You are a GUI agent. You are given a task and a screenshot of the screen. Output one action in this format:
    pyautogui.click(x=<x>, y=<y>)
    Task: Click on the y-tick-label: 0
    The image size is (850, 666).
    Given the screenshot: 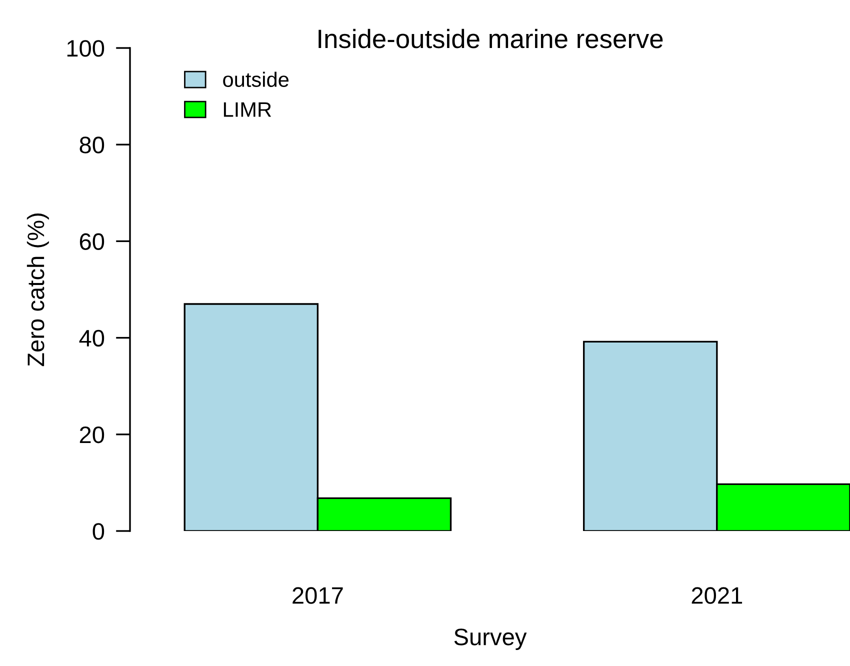 What is the action you would take?
    pyautogui.click(x=98, y=531)
    